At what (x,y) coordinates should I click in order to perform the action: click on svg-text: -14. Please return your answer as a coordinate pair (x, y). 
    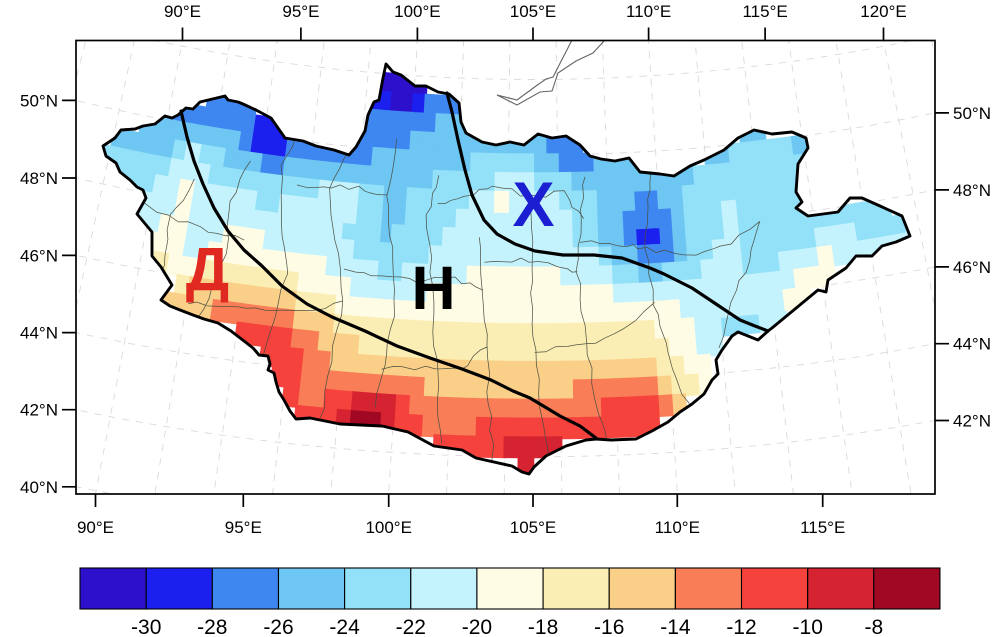
    Looking at the image, I should click on (675, 626).